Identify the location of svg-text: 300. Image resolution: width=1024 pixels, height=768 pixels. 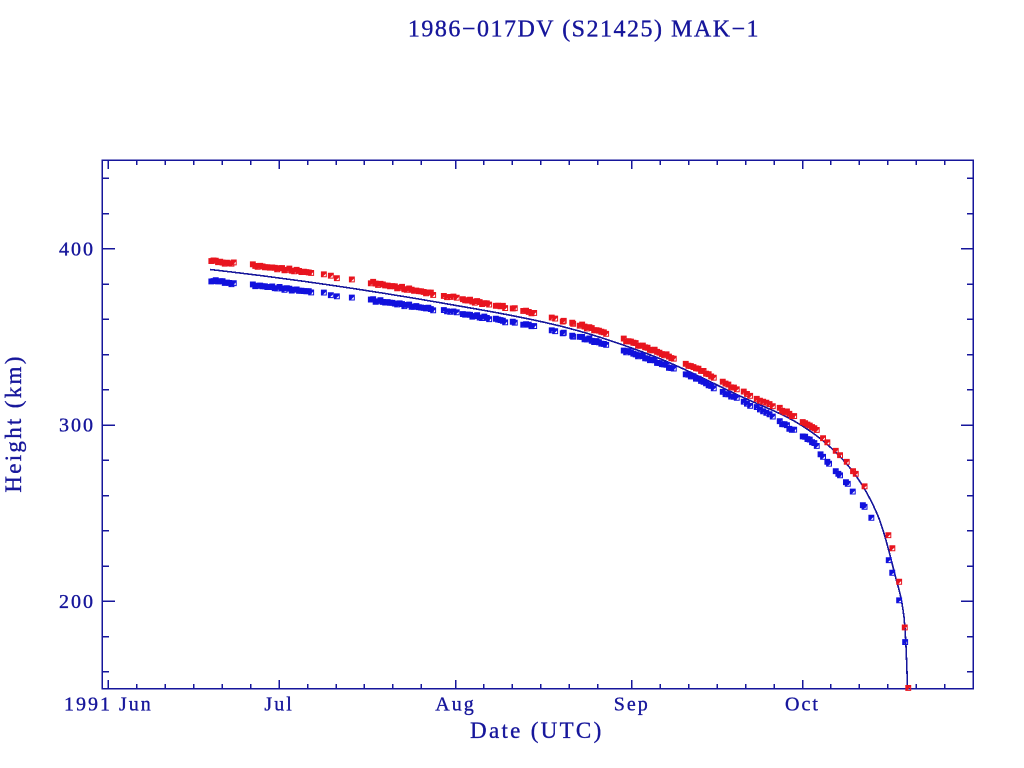
(77, 426).